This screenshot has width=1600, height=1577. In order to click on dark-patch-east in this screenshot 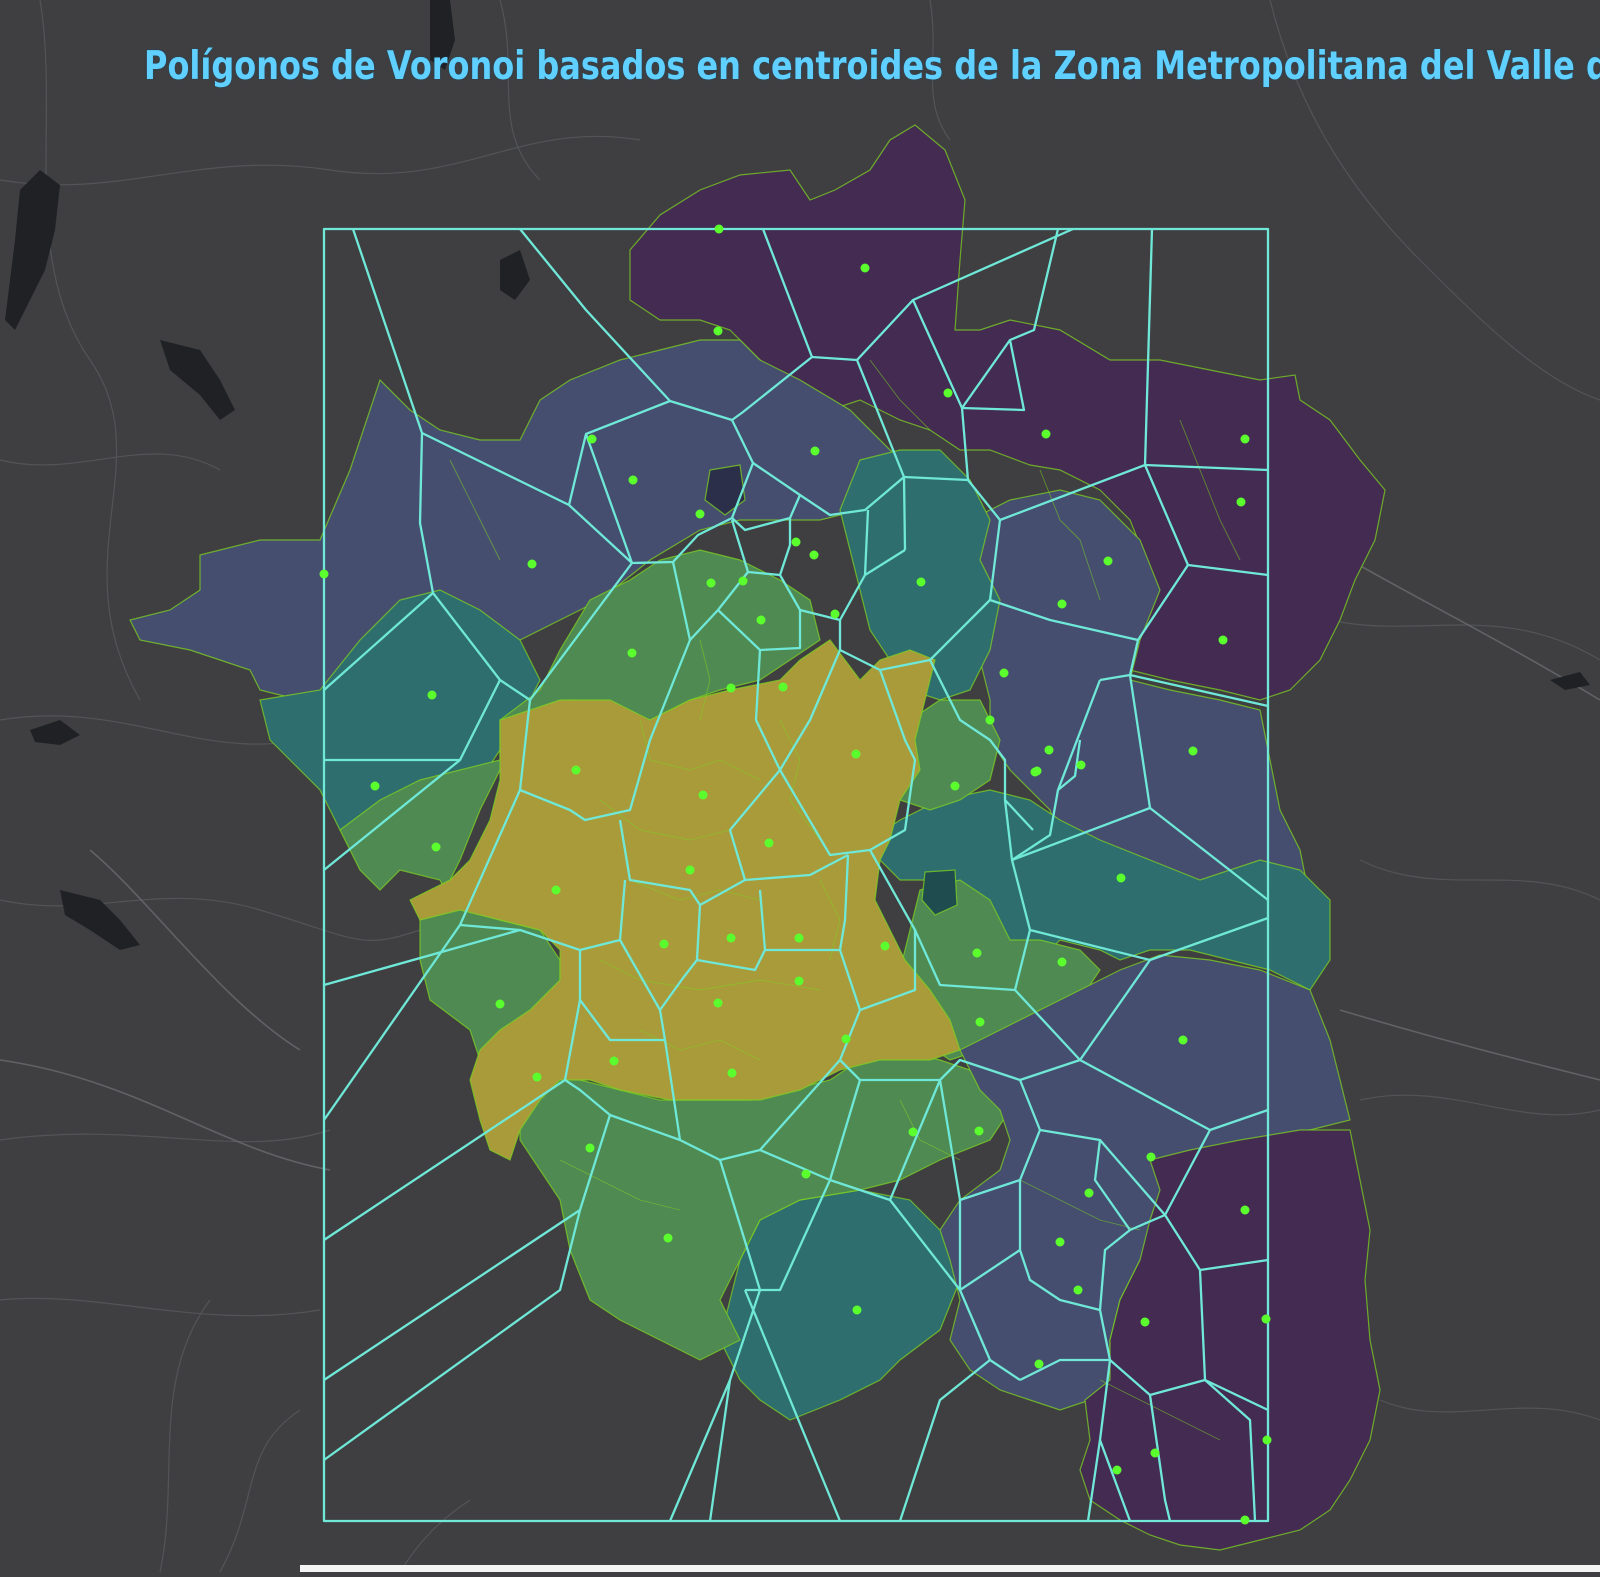, I will do `click(939, 892)`.